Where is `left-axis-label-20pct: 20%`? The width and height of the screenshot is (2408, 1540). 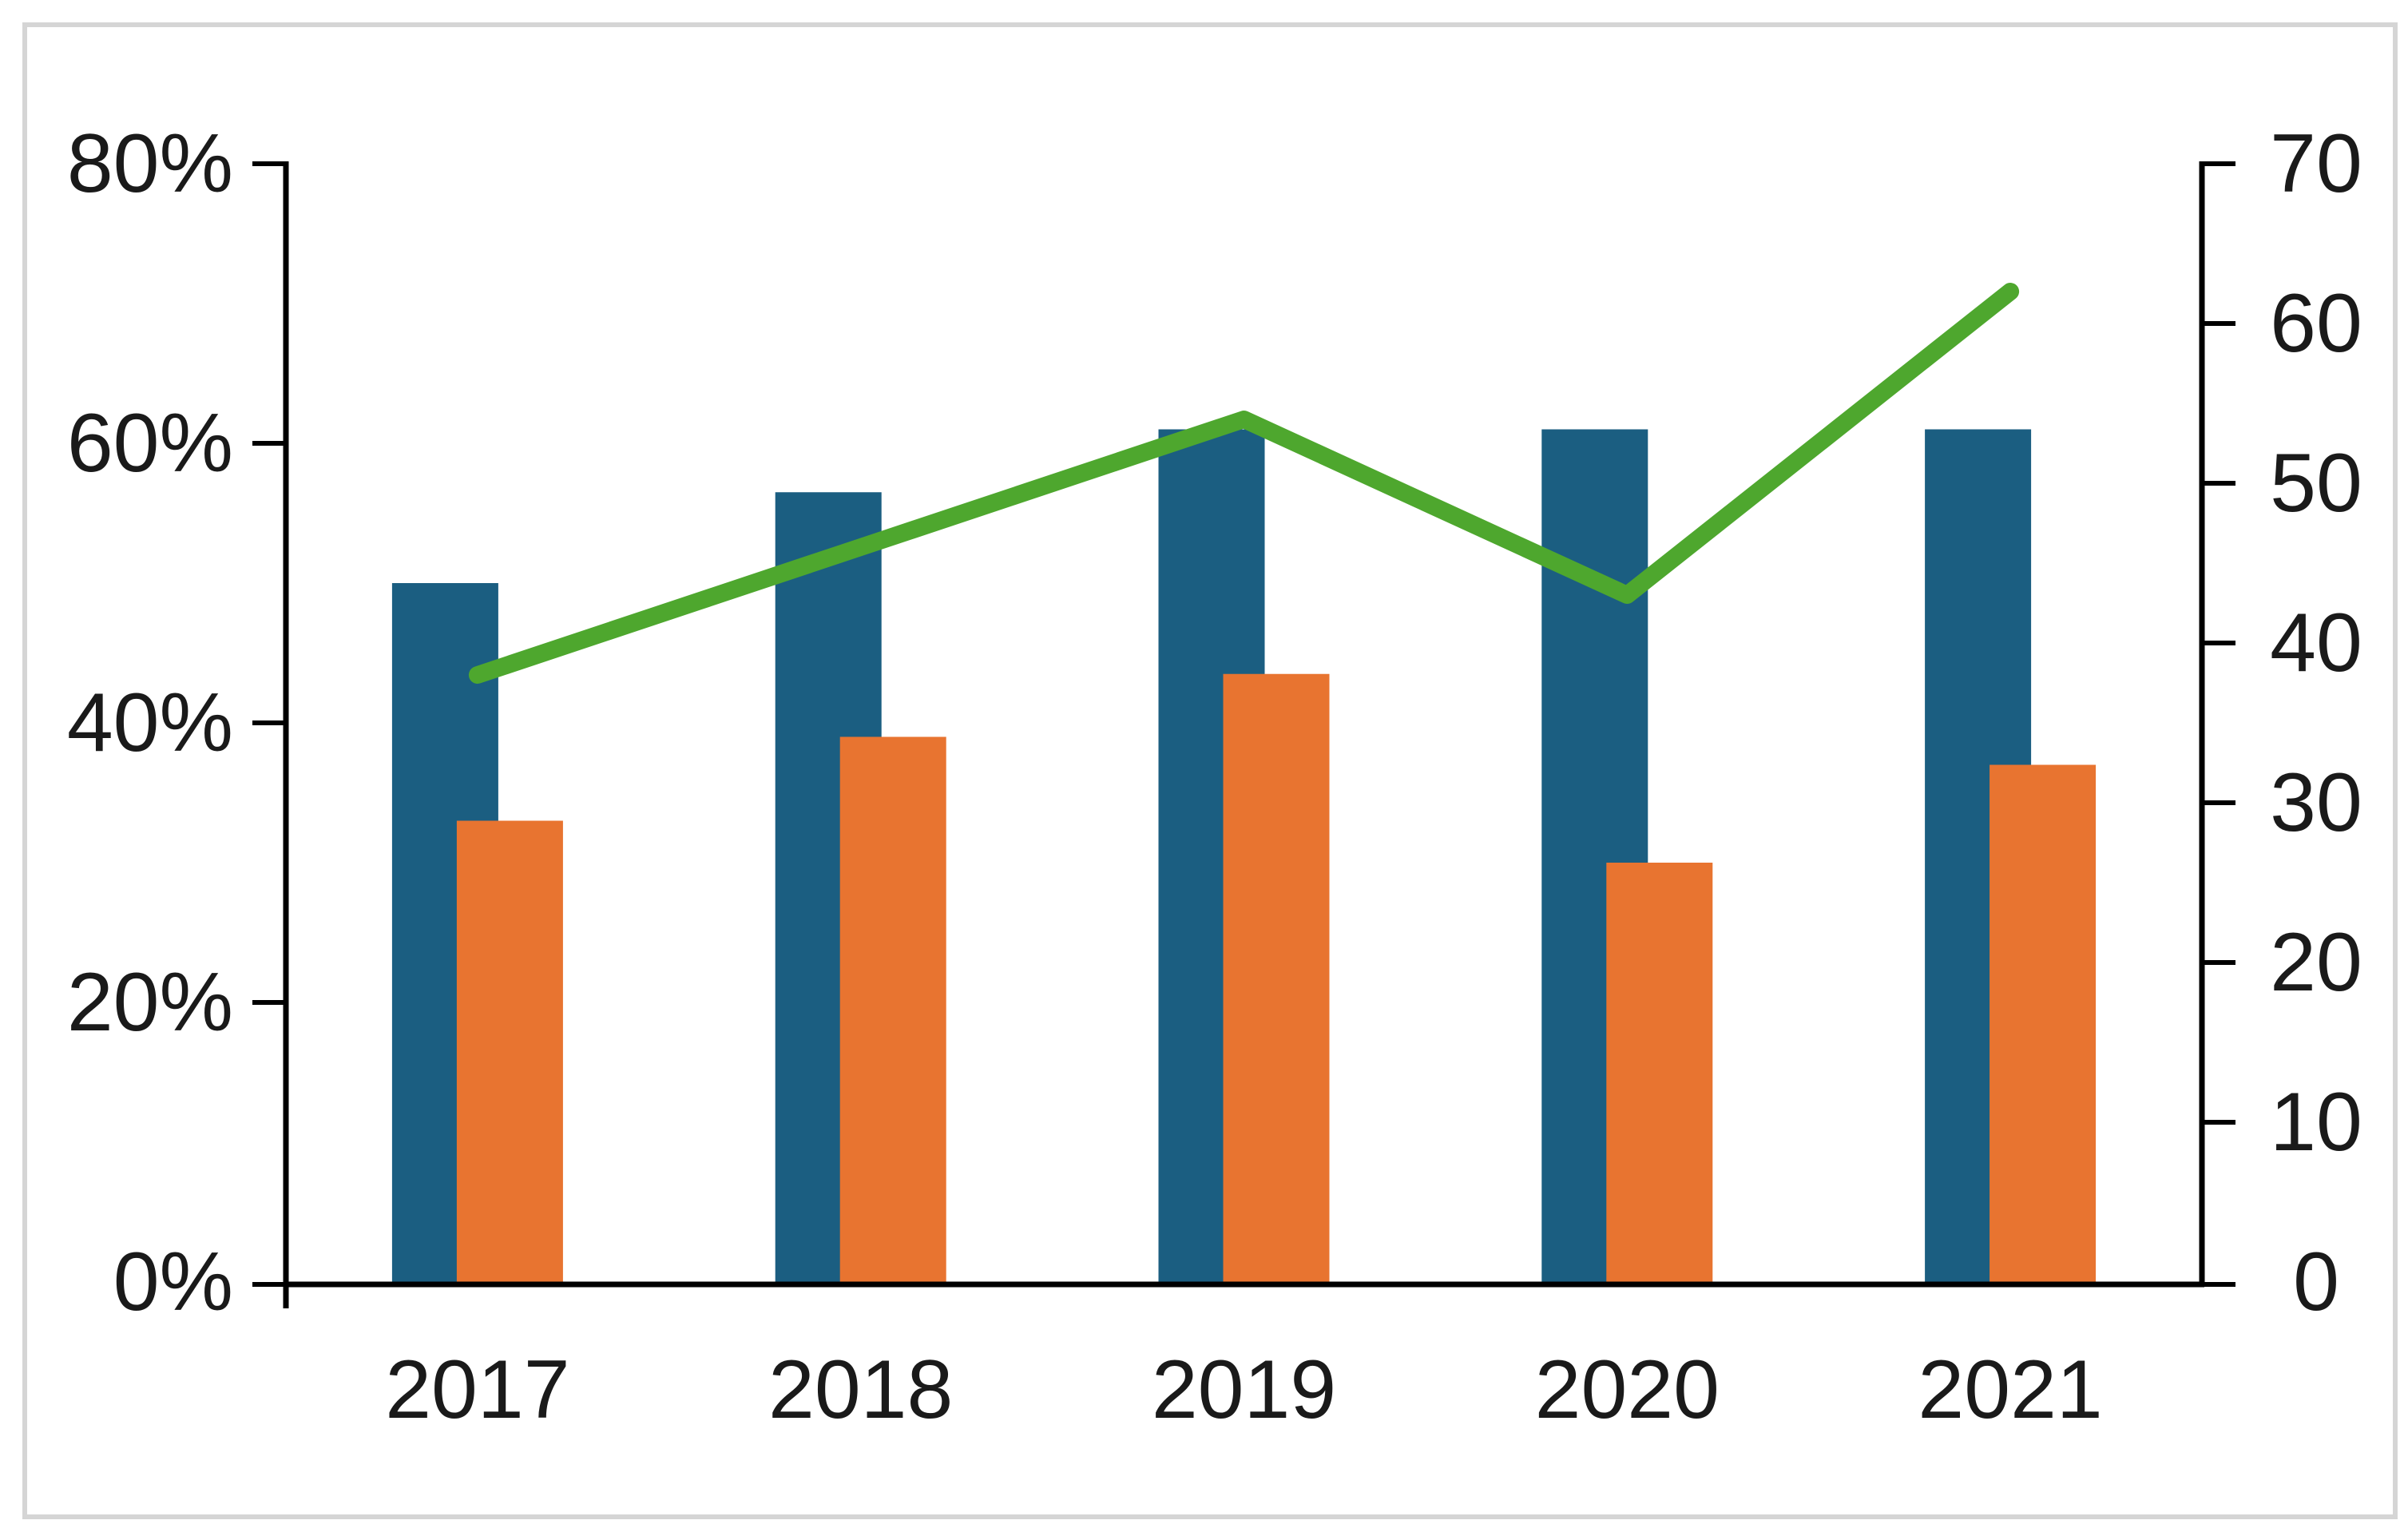 left-axis-label-20pct: 20% is located at coordinates (149, 1002).